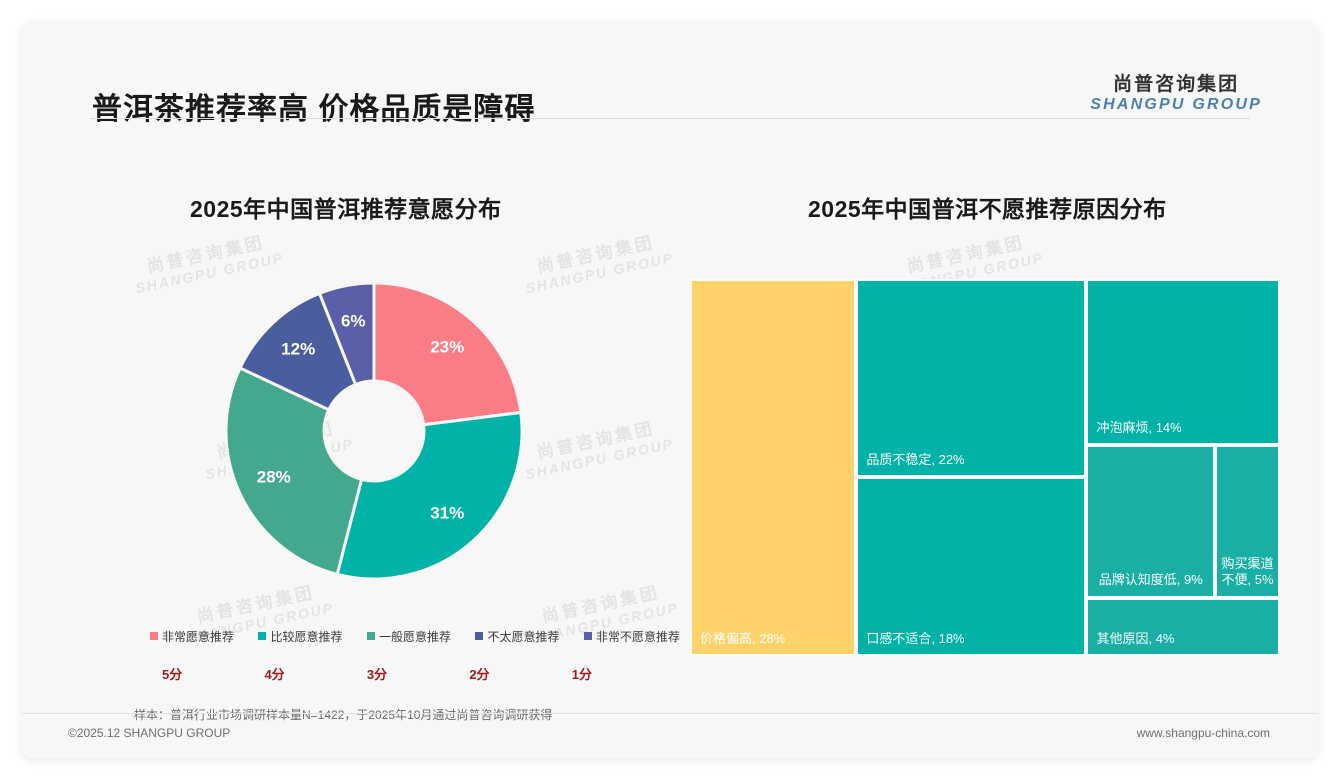 This screenshot has width=1340, height=780. What do you see at coordinates (1150, 580) in the screenshot?
I see `treemap-cell-label: 品牌认知度低, 9%` at bounding box center [1150, 580].